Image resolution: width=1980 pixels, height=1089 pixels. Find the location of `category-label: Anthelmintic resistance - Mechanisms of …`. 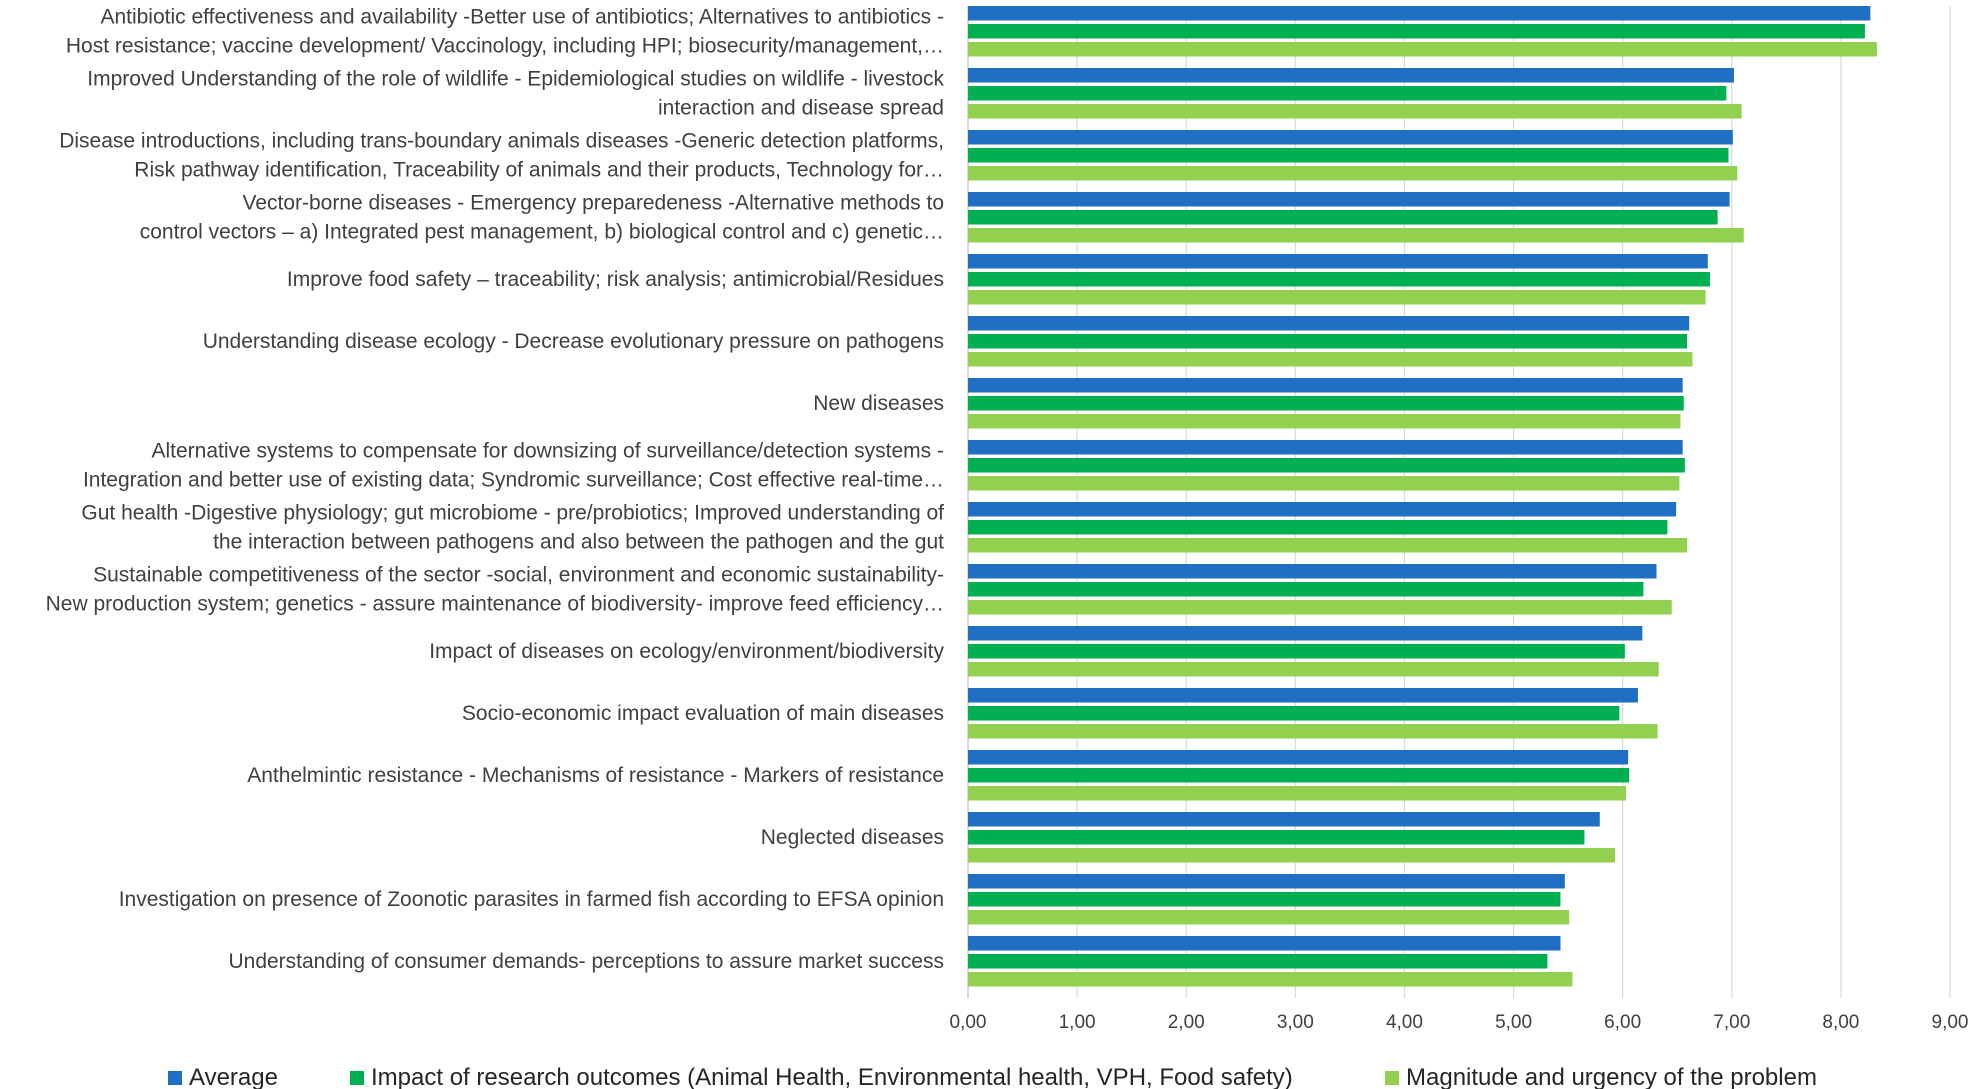

category-label: Anthelmintic resistance - Mechanisms of … is located at coordinates (595, 775).